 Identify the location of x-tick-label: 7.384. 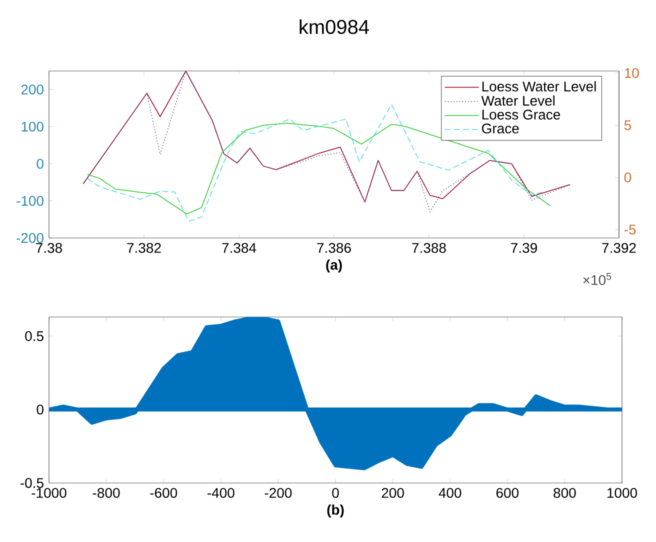
(239, 247).